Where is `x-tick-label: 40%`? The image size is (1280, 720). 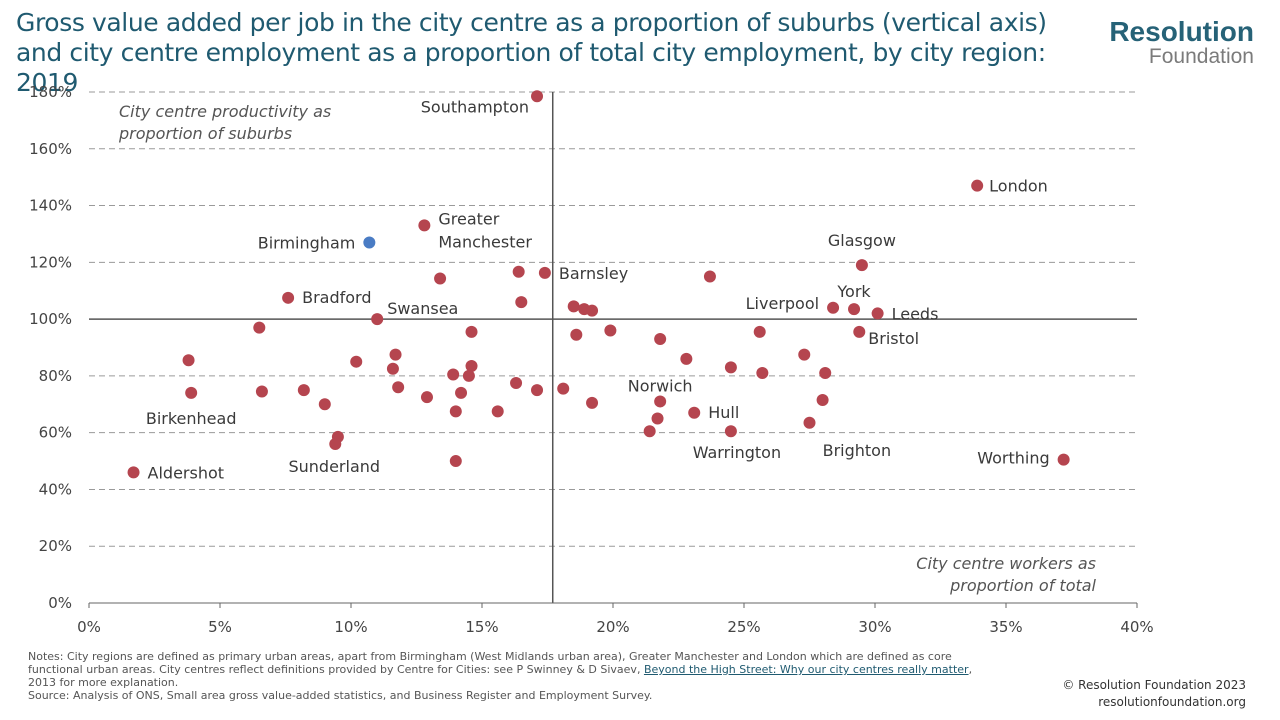 x-tick-label: 40% is located at coordinates (1136, 627).